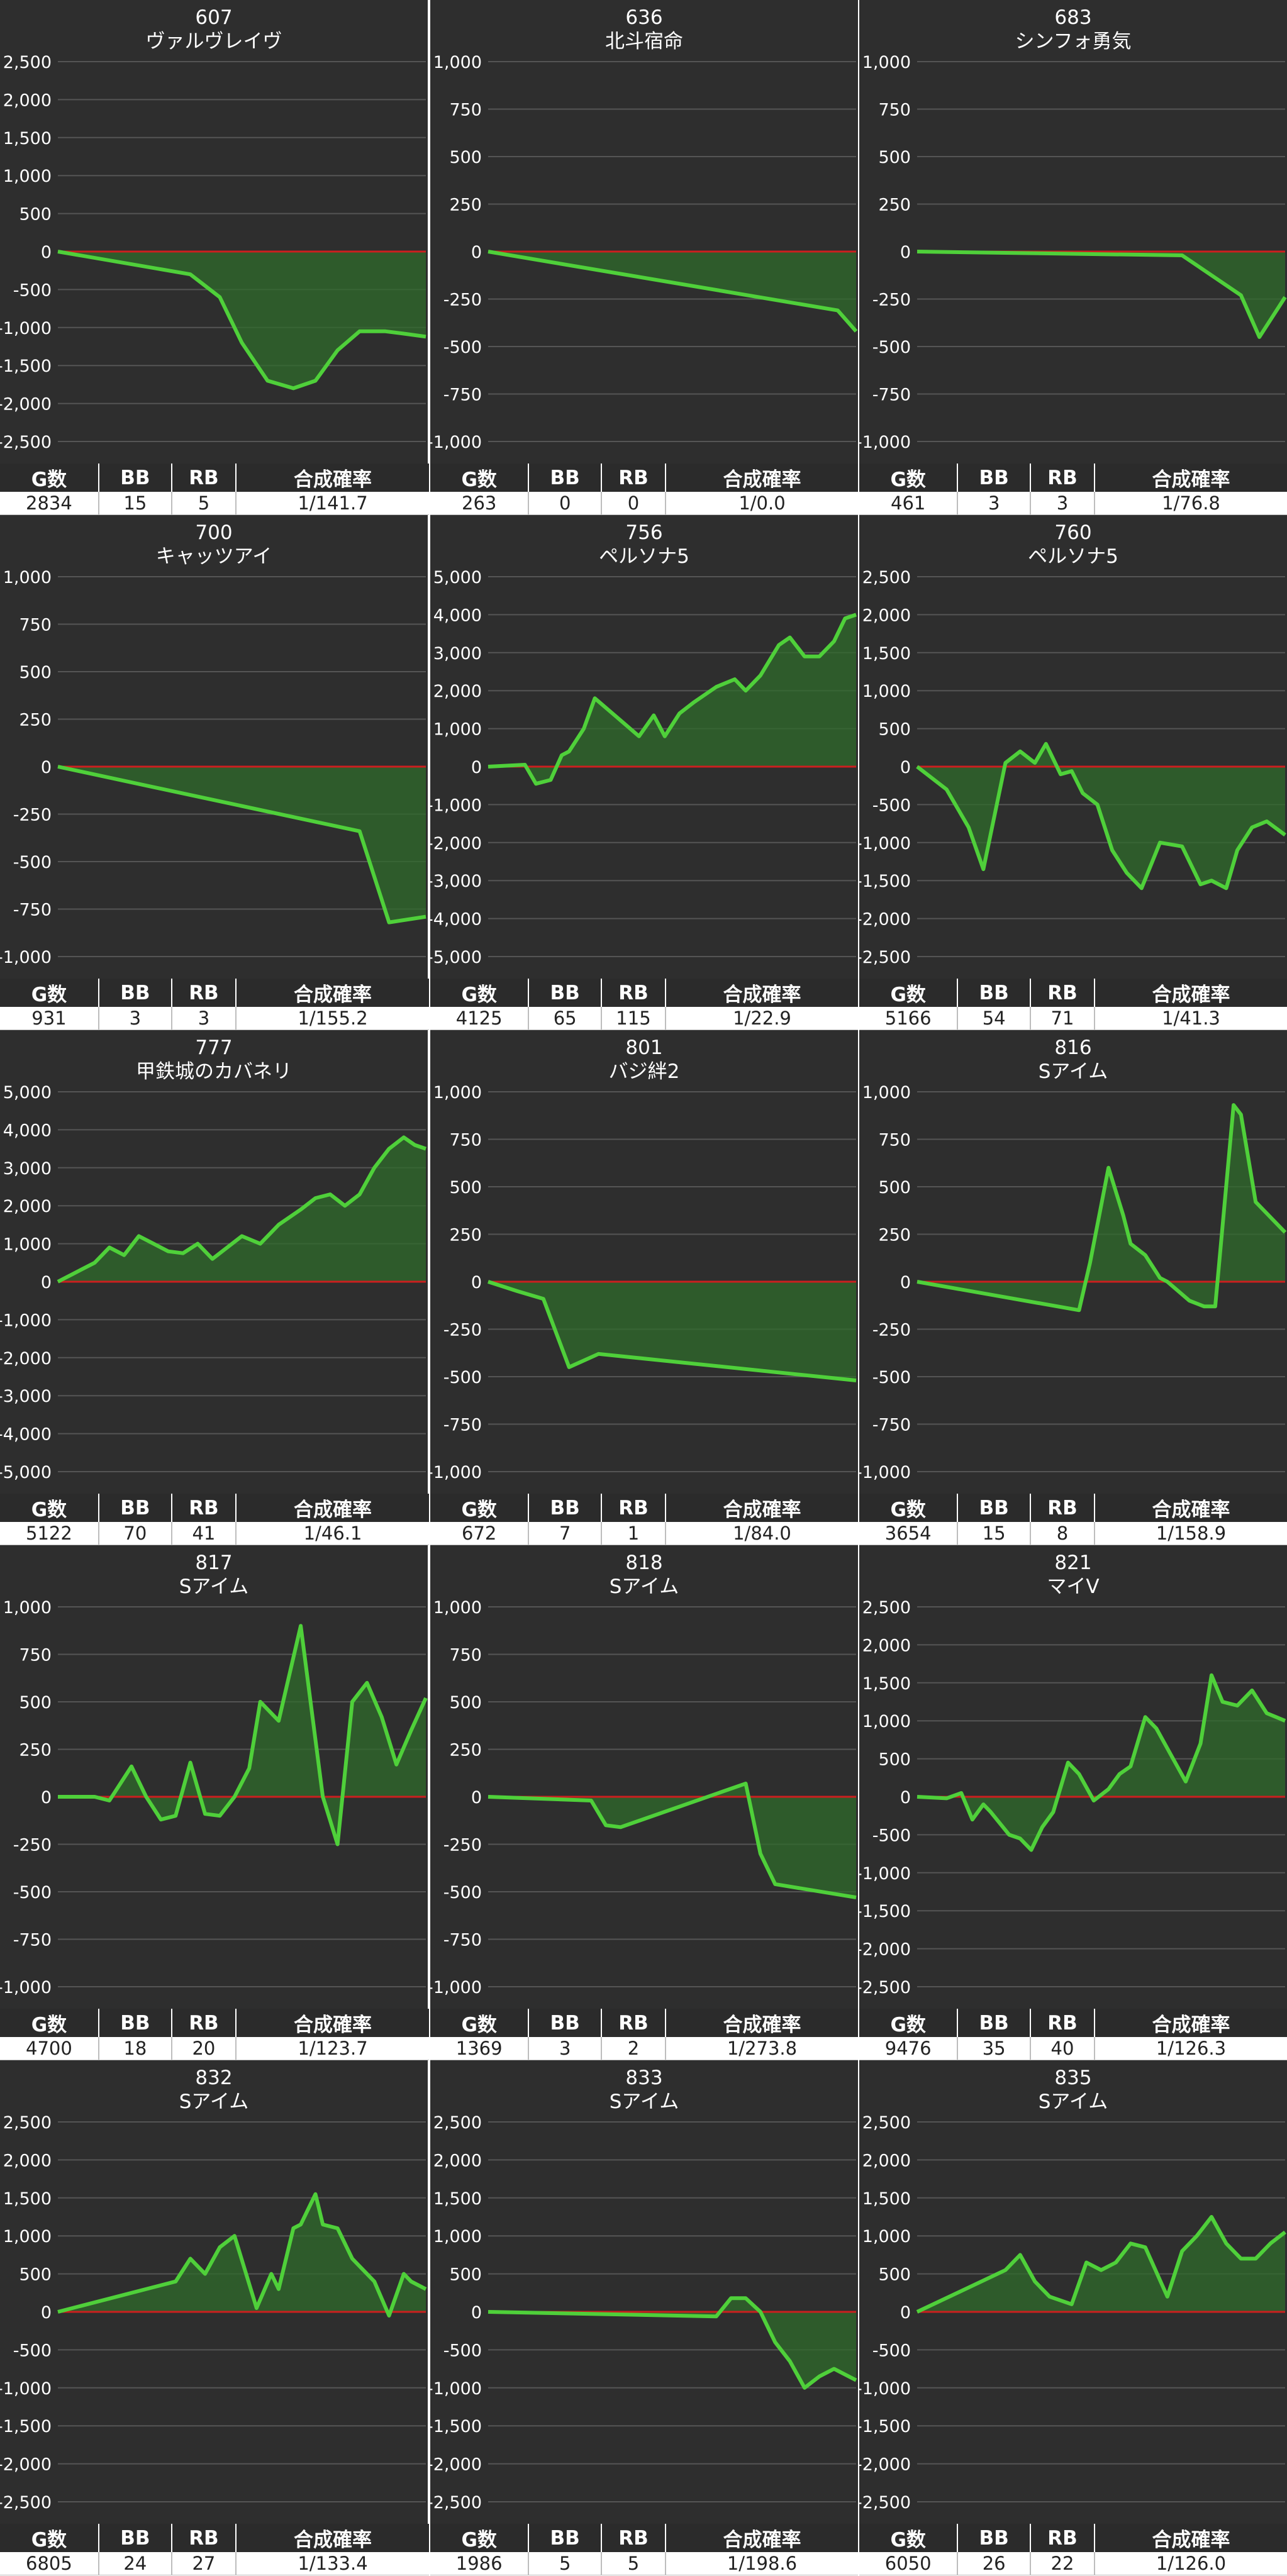  I want to click on y-tick-label: -750, so click(891, 1425).